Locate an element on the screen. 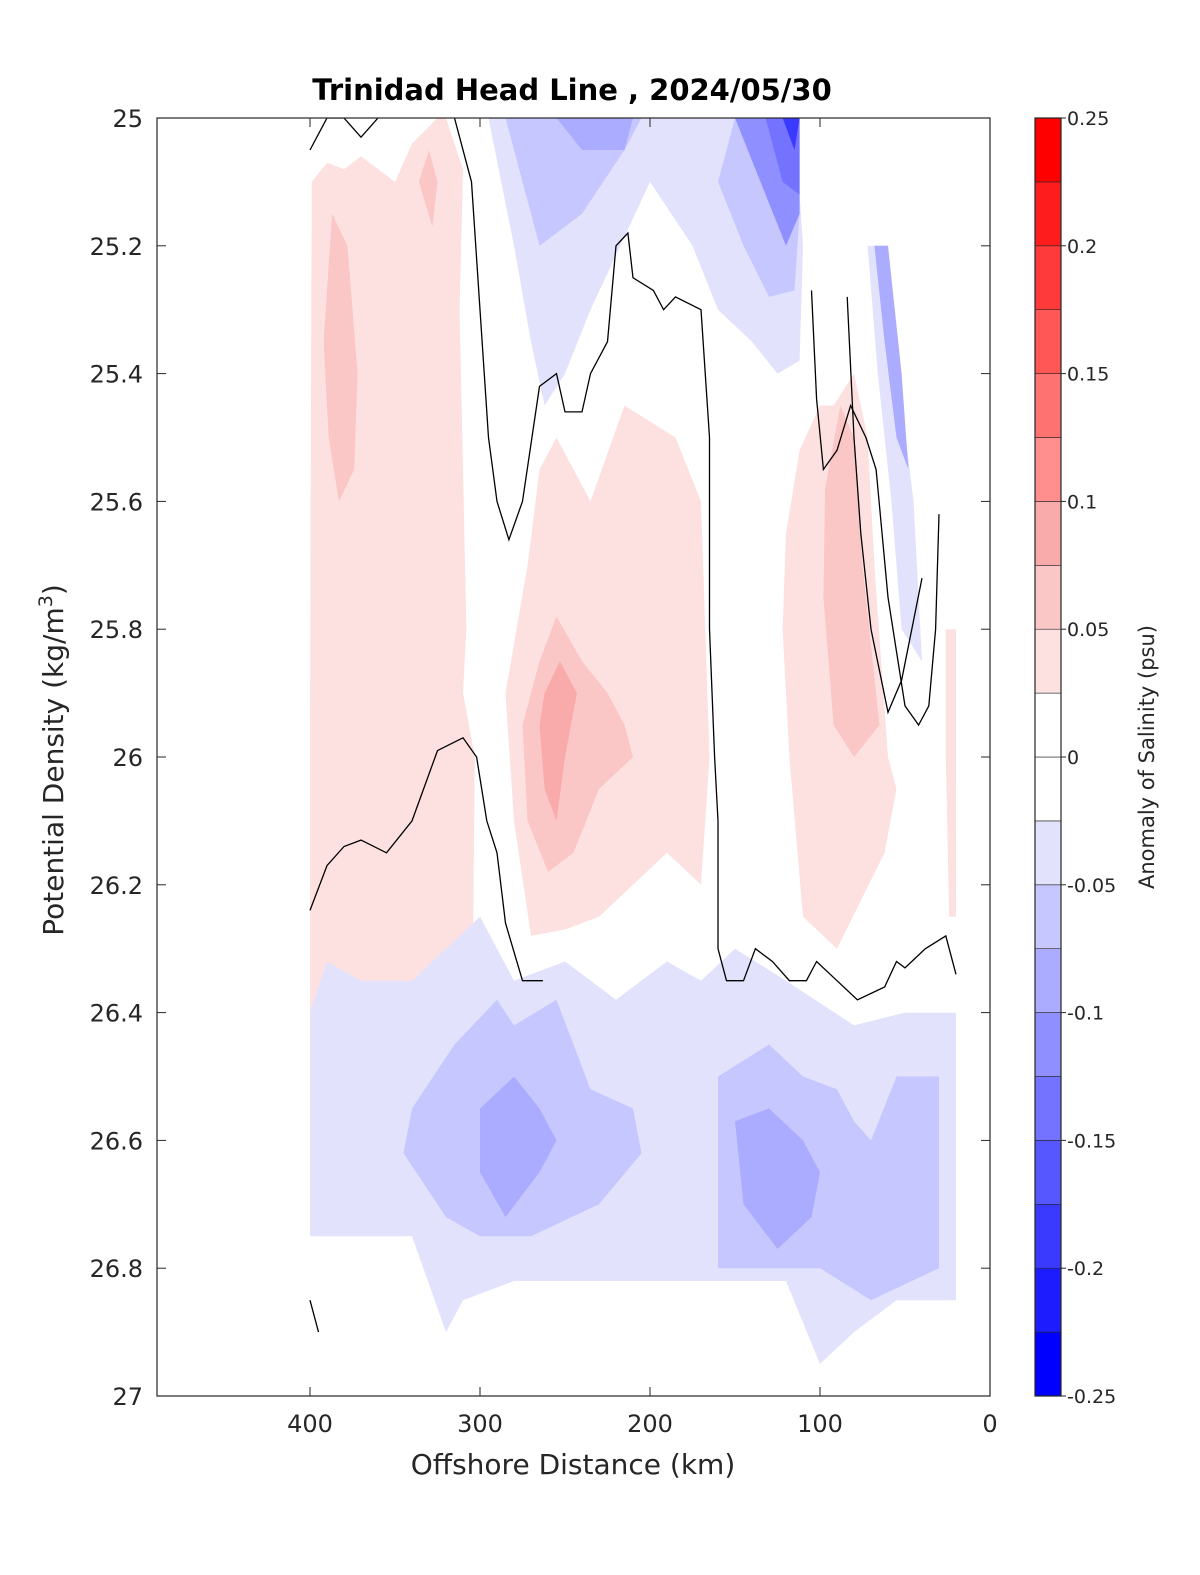 The width and height of the screenshot is (1200, 1575). x-tick-label: 100 is located at coordinates (820, 1424).